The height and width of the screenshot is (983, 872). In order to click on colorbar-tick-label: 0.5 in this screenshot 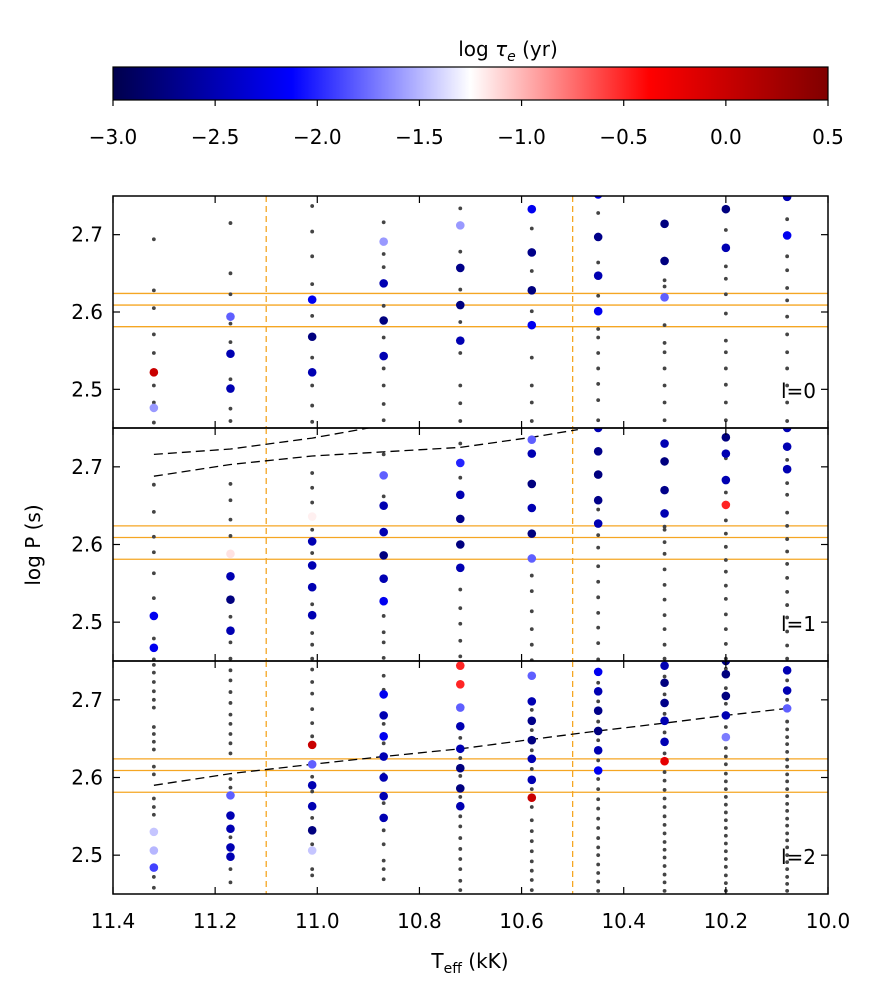, I will do `click(828, 137)`.